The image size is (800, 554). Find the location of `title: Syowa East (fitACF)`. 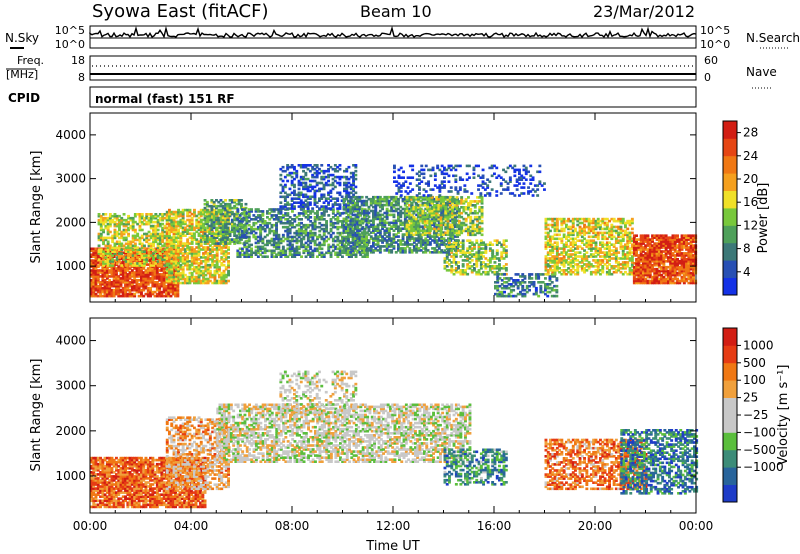

title: Syowa East (fitACF) is located at coordinates (180, 11).